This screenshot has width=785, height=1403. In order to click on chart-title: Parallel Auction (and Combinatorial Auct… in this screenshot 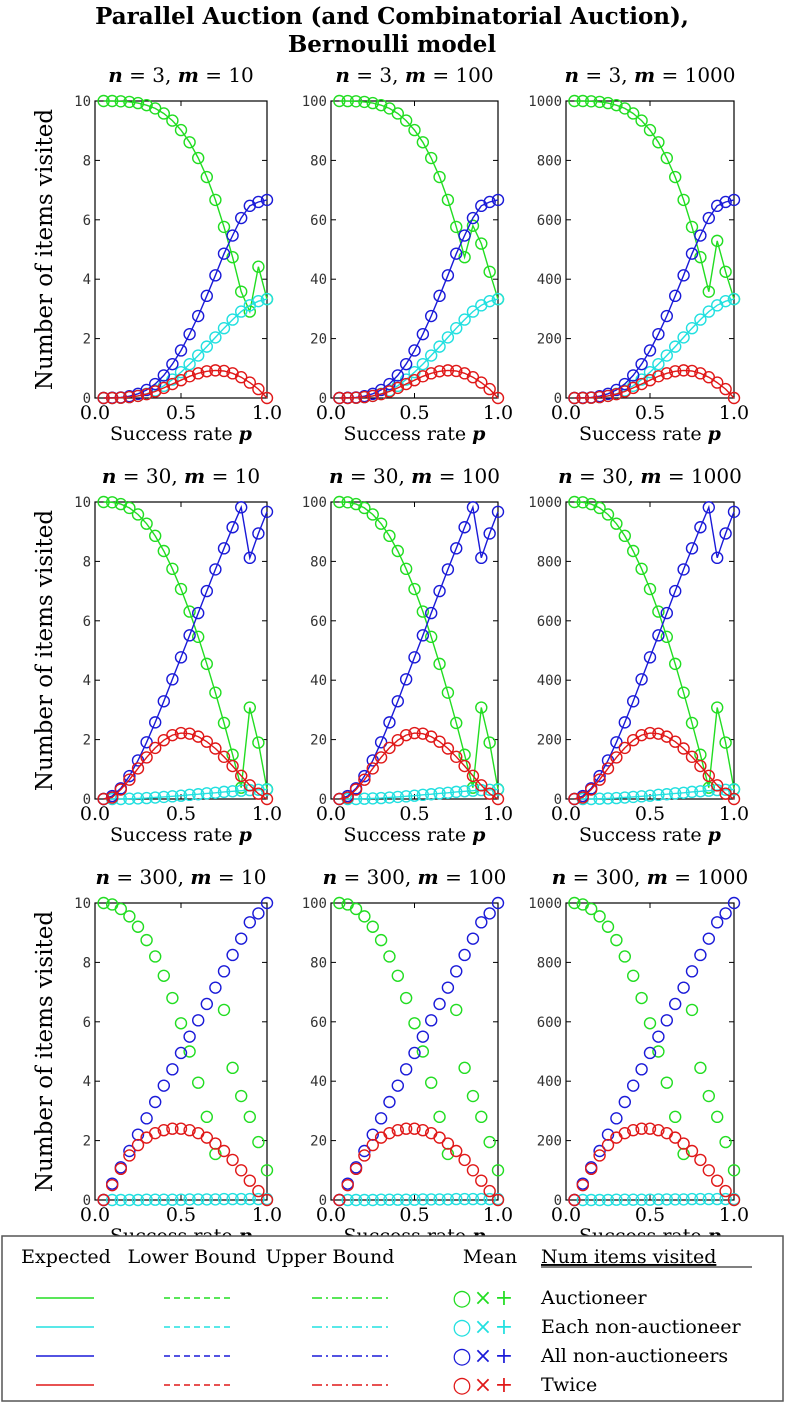, I will do `click(392, 16)`.